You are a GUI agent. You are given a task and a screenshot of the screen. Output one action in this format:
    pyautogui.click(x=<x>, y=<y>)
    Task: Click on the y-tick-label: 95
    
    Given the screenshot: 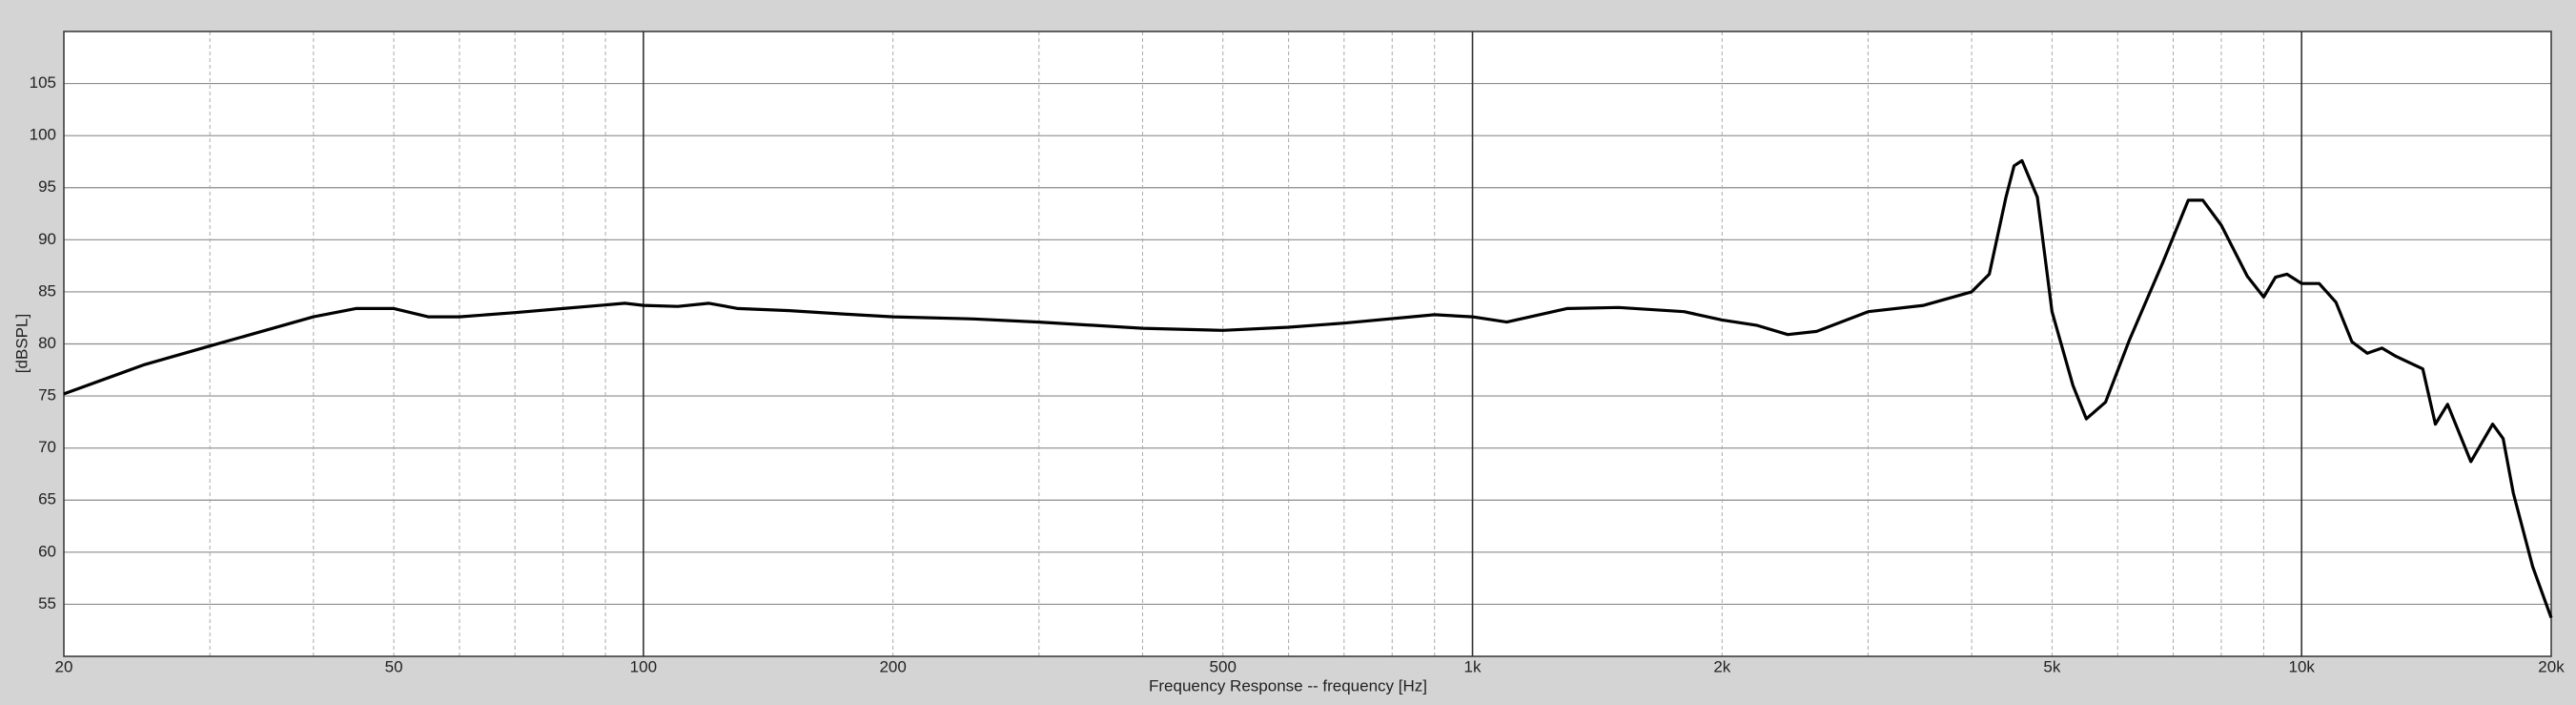 What is the action you would take?
    pyautogui.click(x=47, y=186)
    